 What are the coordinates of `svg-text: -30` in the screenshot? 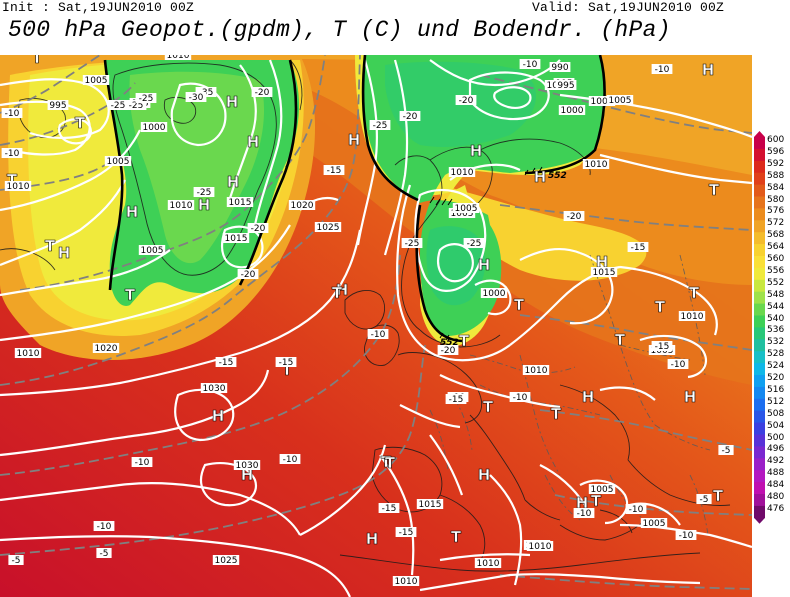 It's located at (196, 98).